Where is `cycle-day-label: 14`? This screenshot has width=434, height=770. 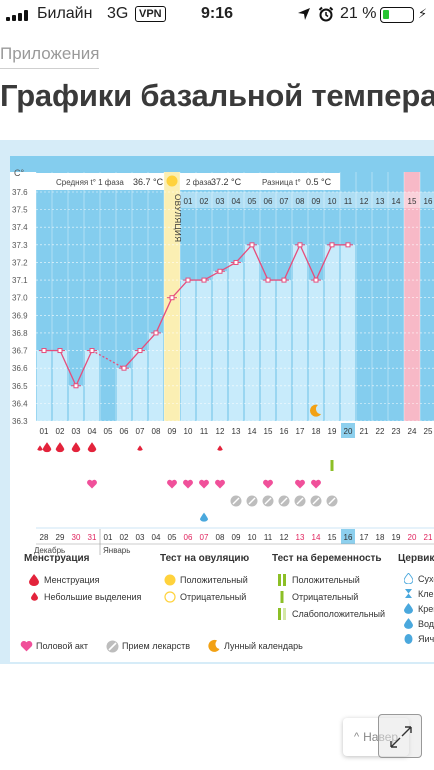 cycle-day-label: 14 is located at coordinates (252, 431).